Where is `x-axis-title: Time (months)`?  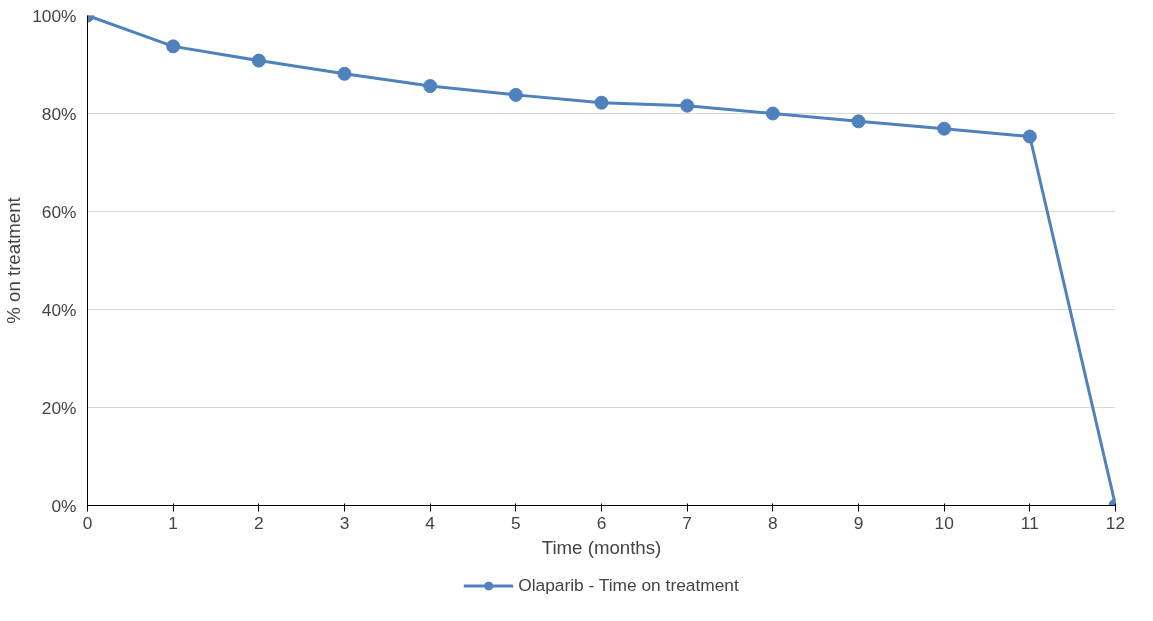 x-axis-title: Time (months) is located at coordinates (601, 547).